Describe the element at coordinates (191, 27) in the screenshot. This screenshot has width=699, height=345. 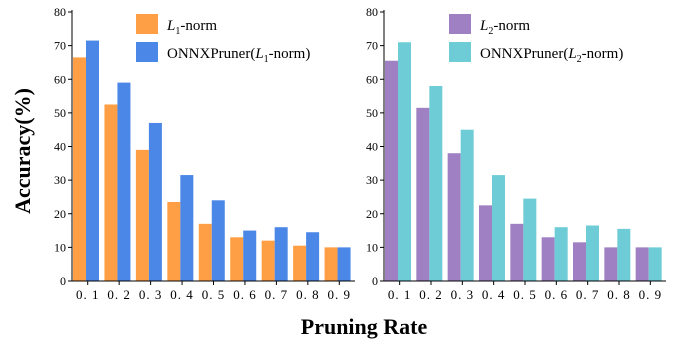
I see `legend-label-l1_norm: L1-norm` at that location.